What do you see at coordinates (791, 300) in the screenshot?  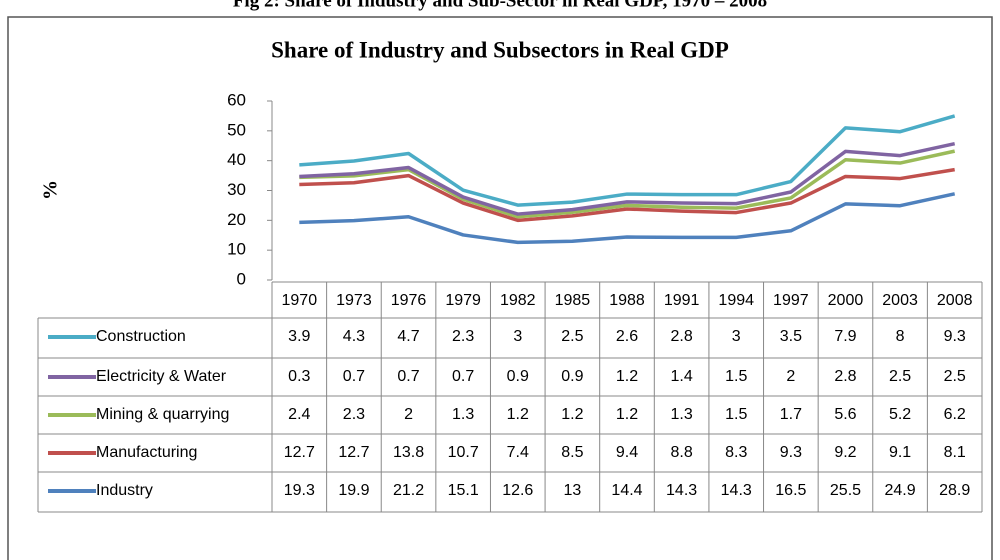 I see `x-tick-label: 1997` at bounding box center [791, 300].